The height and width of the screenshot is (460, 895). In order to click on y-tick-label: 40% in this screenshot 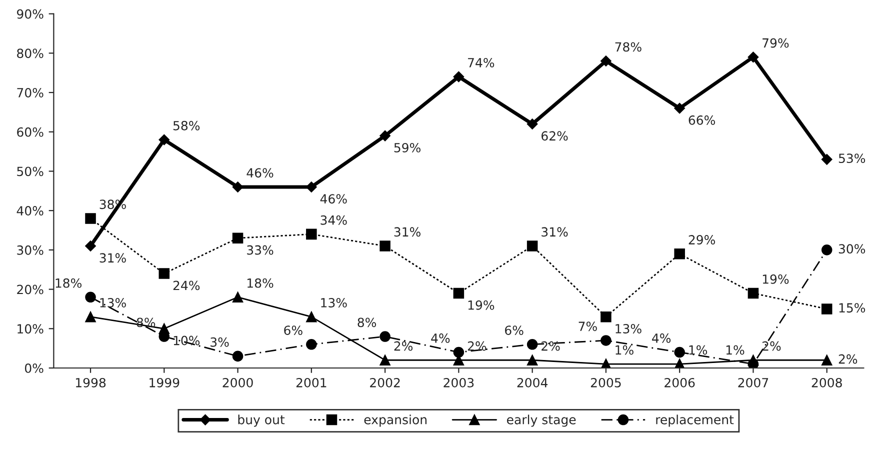, I will do `click(30, 211)`.